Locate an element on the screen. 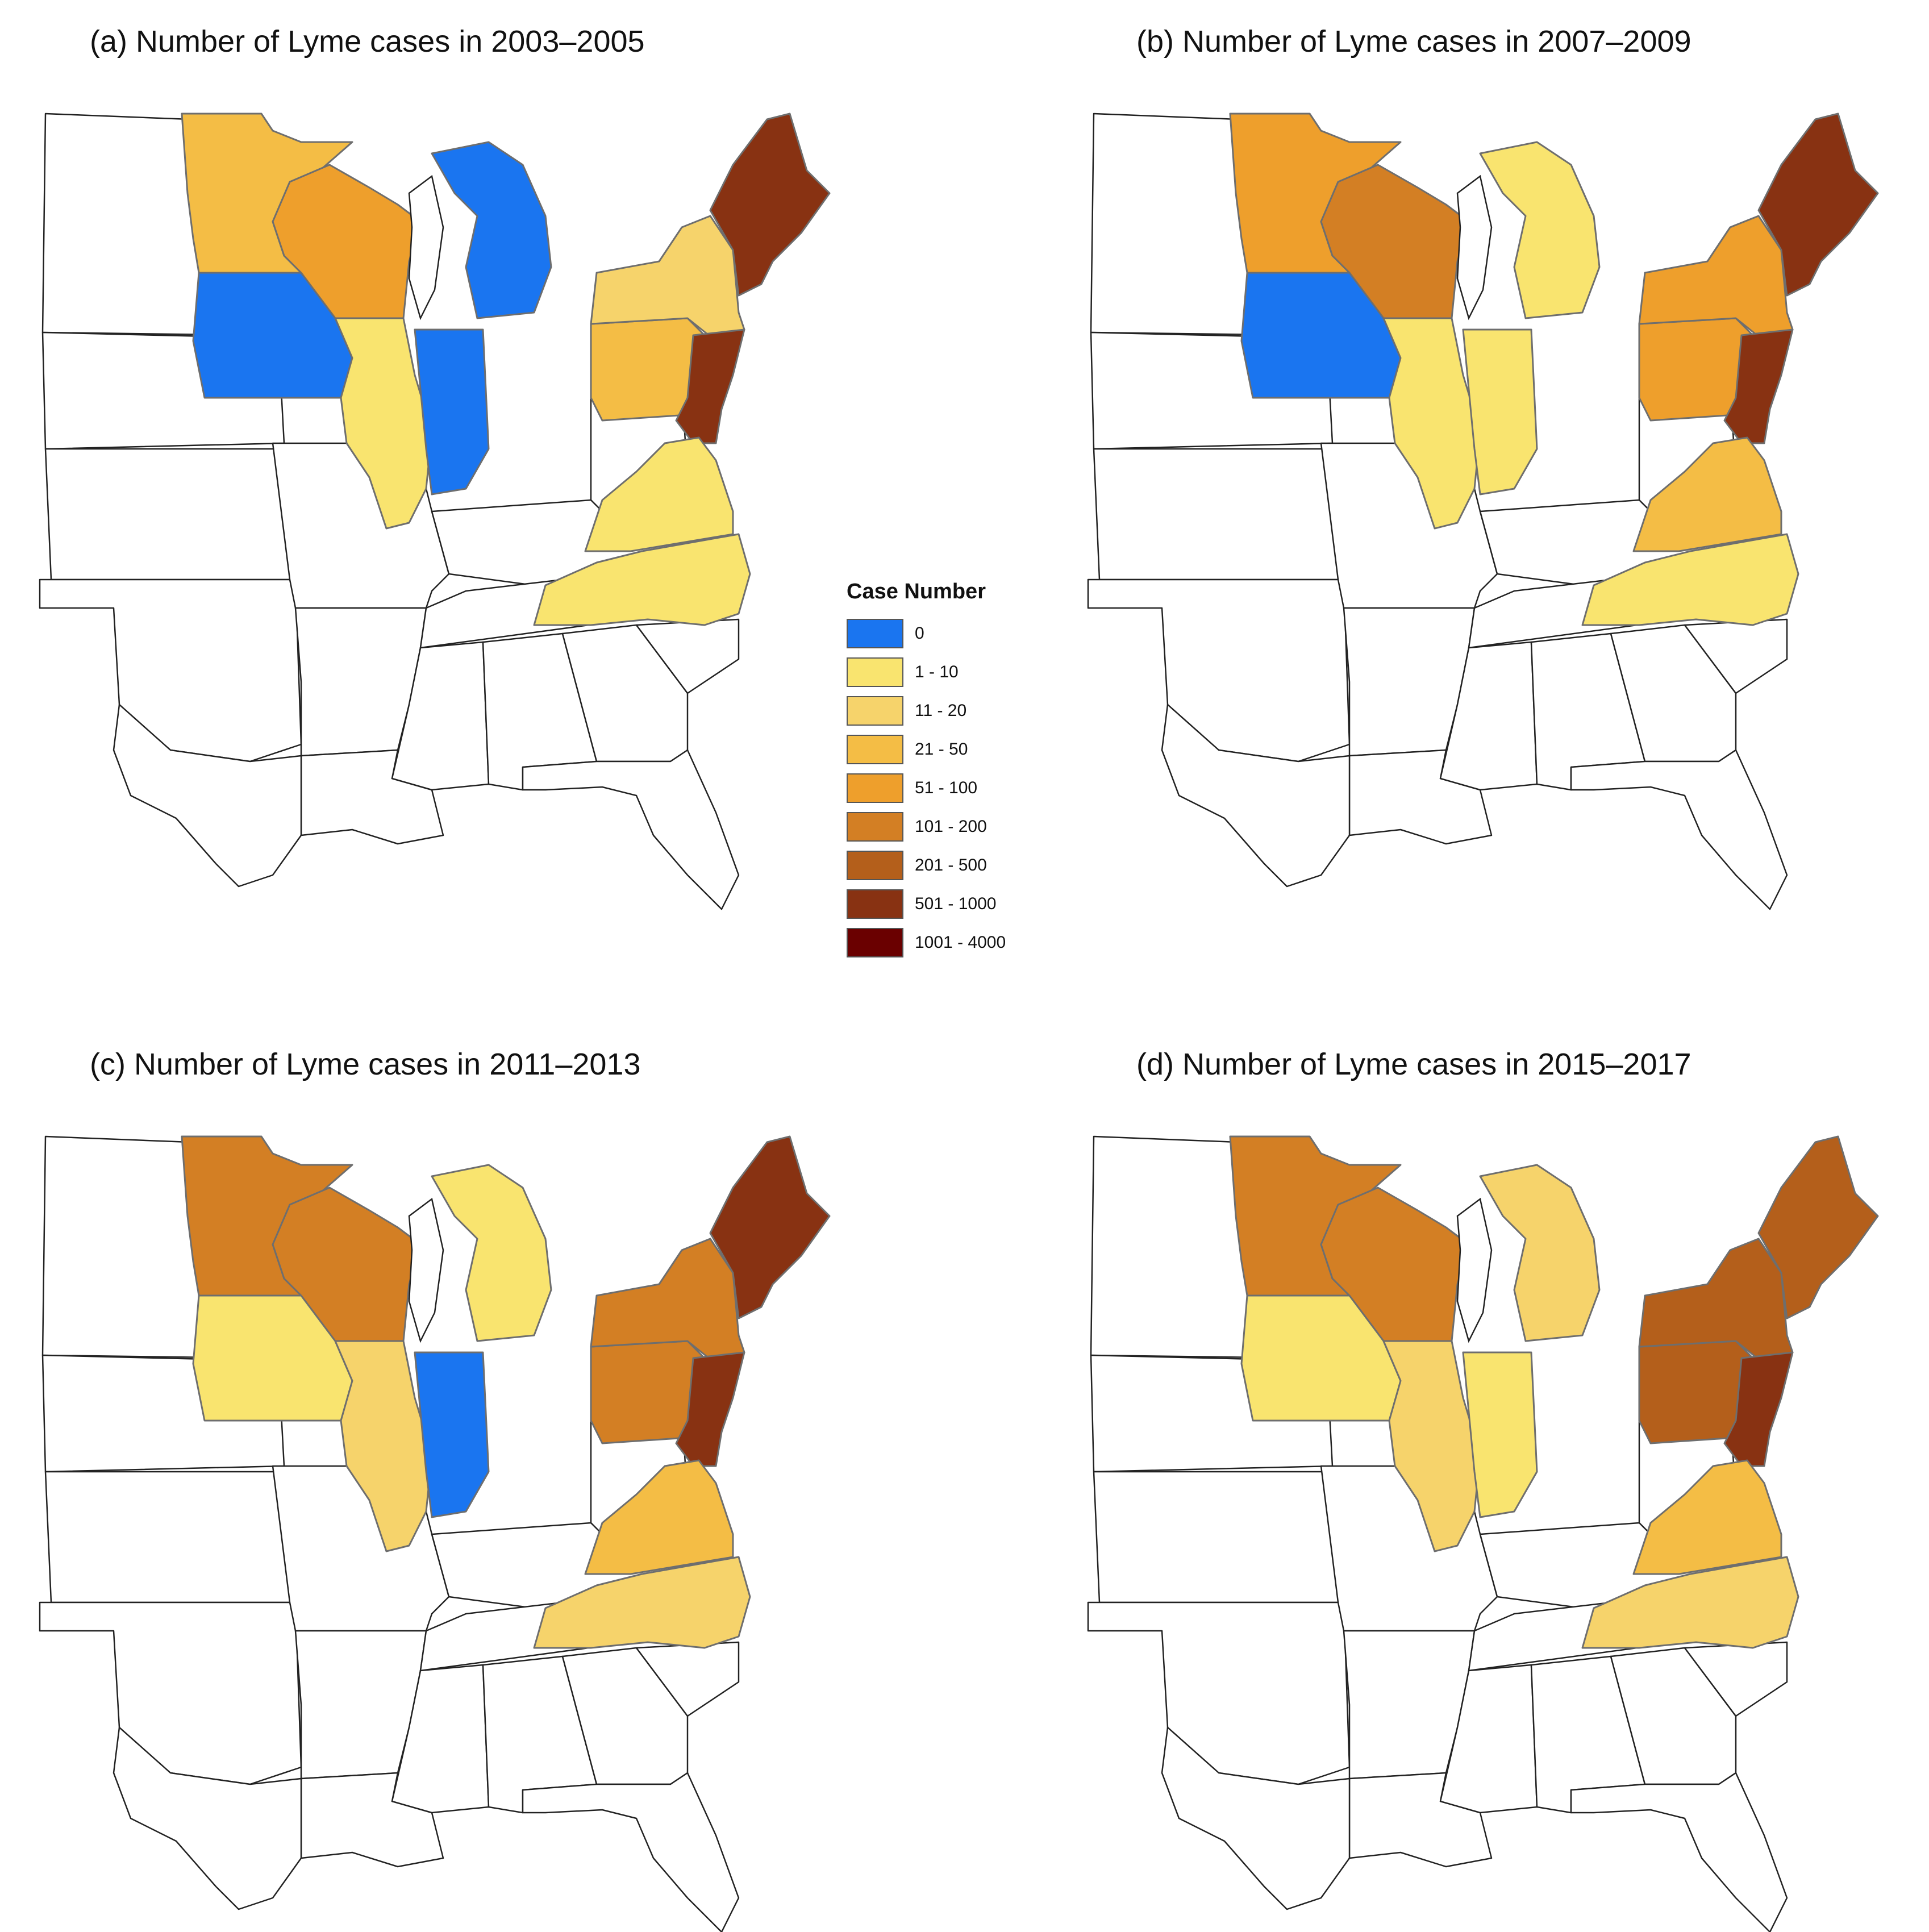 This screenshot has width=1929, height=1932. legend-item: 201 - 500 is located at coordinates (926, 865).